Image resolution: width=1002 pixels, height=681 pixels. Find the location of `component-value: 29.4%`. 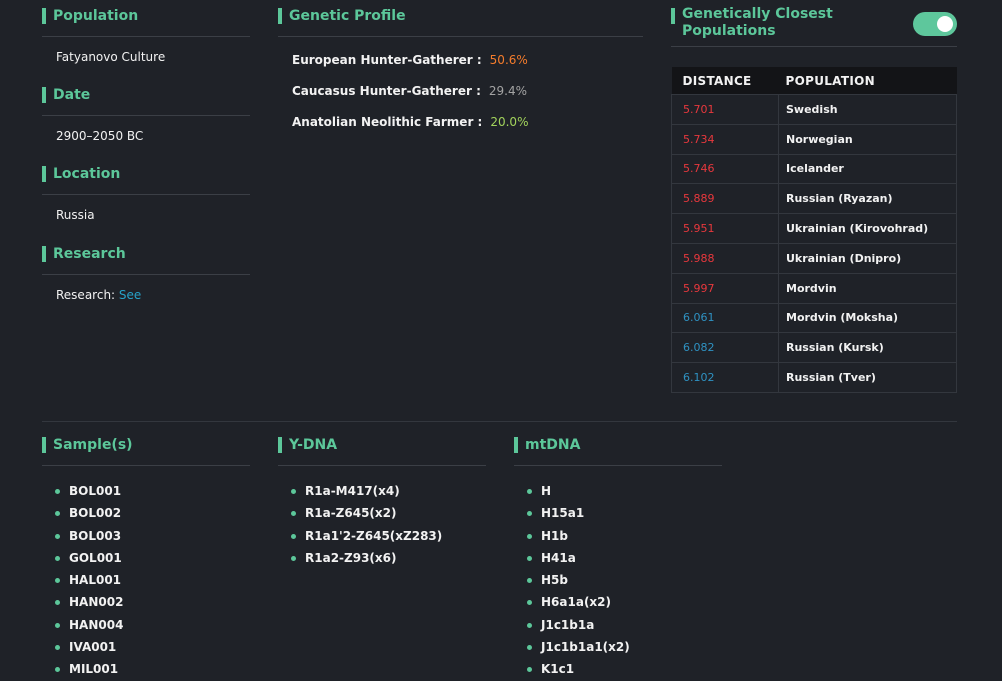

component-value: 29.4% is located at coordinates (508, 91).